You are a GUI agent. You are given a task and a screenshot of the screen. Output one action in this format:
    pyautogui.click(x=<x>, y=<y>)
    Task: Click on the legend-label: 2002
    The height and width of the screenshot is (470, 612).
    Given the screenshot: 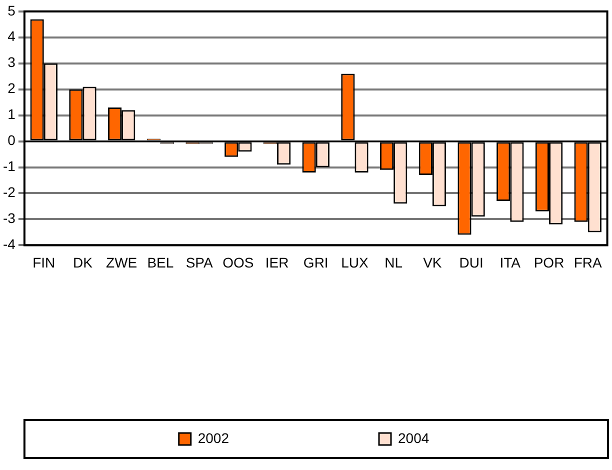 What is the action you would take?
    pyautogui.click(x=214, y=438)
    